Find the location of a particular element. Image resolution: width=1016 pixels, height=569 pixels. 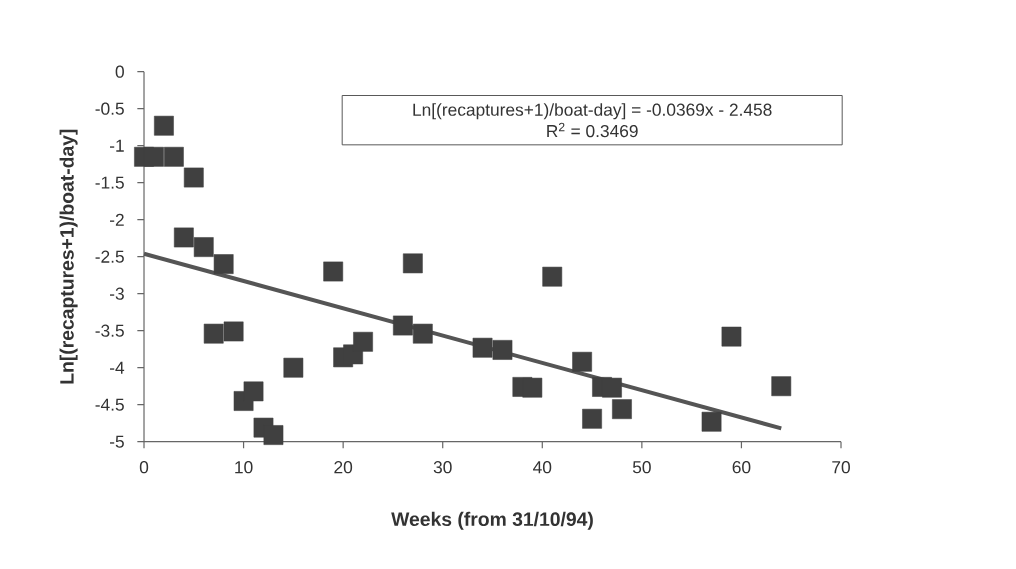

x-tick-label: 20 is located at coordinates (343, 467).